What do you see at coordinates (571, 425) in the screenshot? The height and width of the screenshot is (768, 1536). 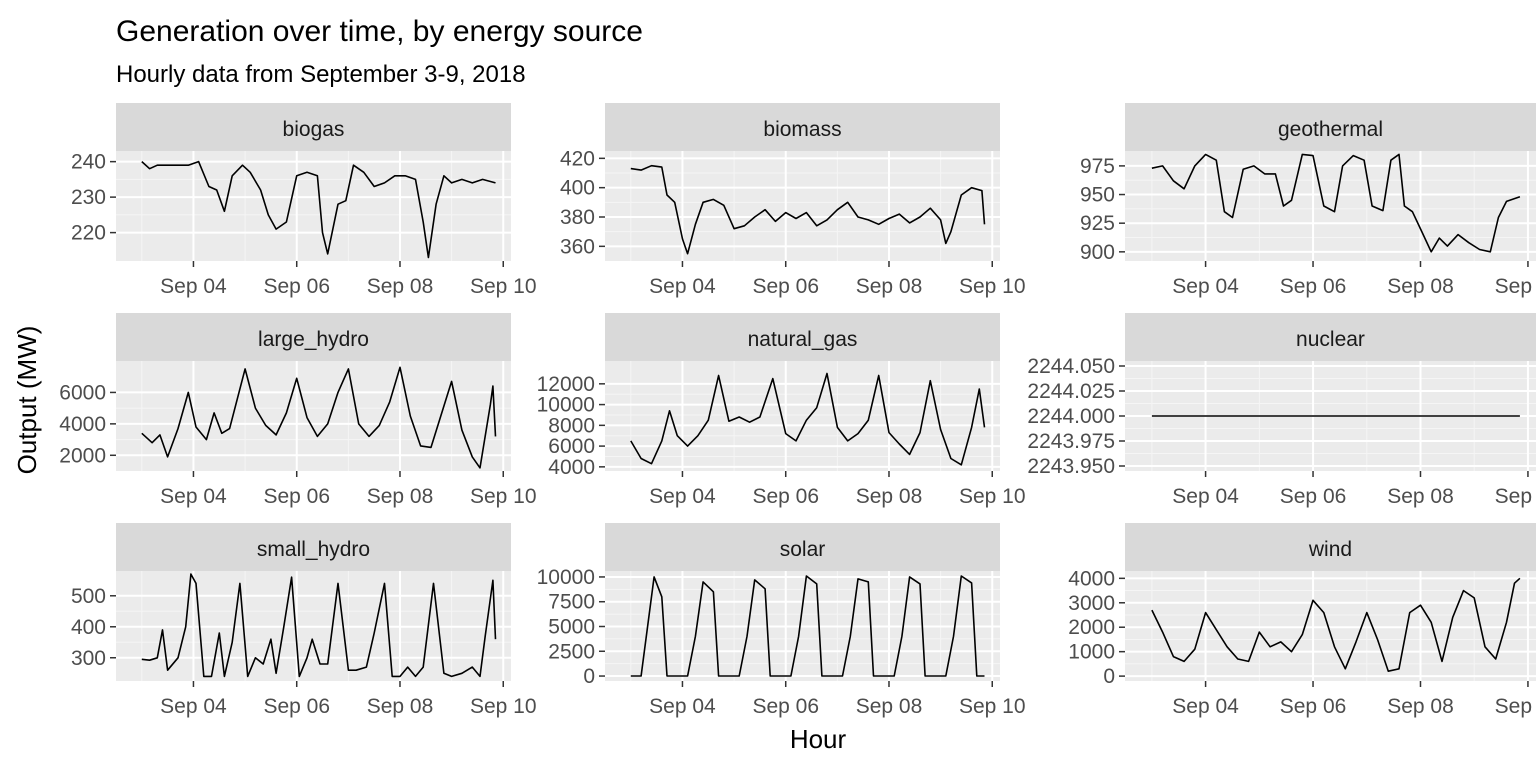 I see `y-tick-label: 8000` at bounding box center [571, 425].